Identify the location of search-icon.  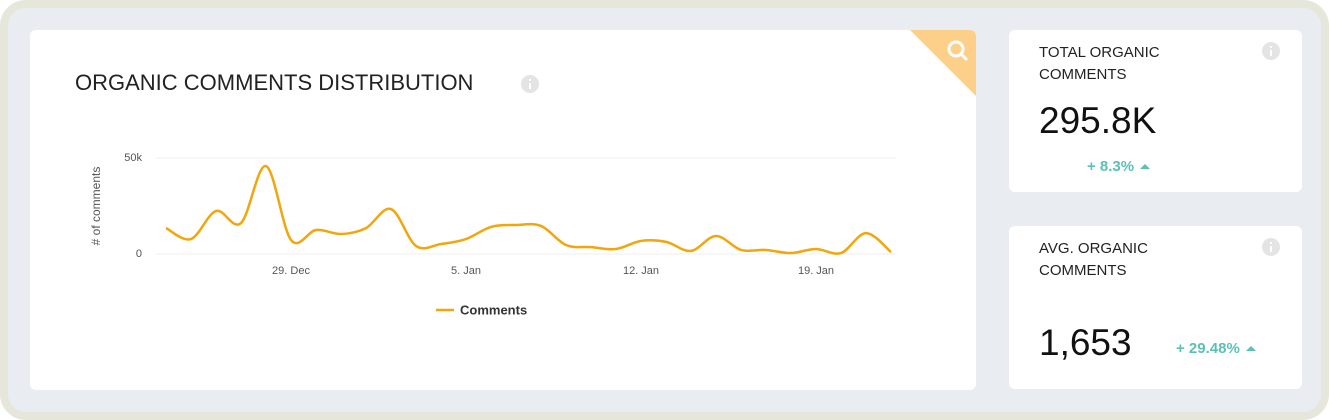
(956, 49).